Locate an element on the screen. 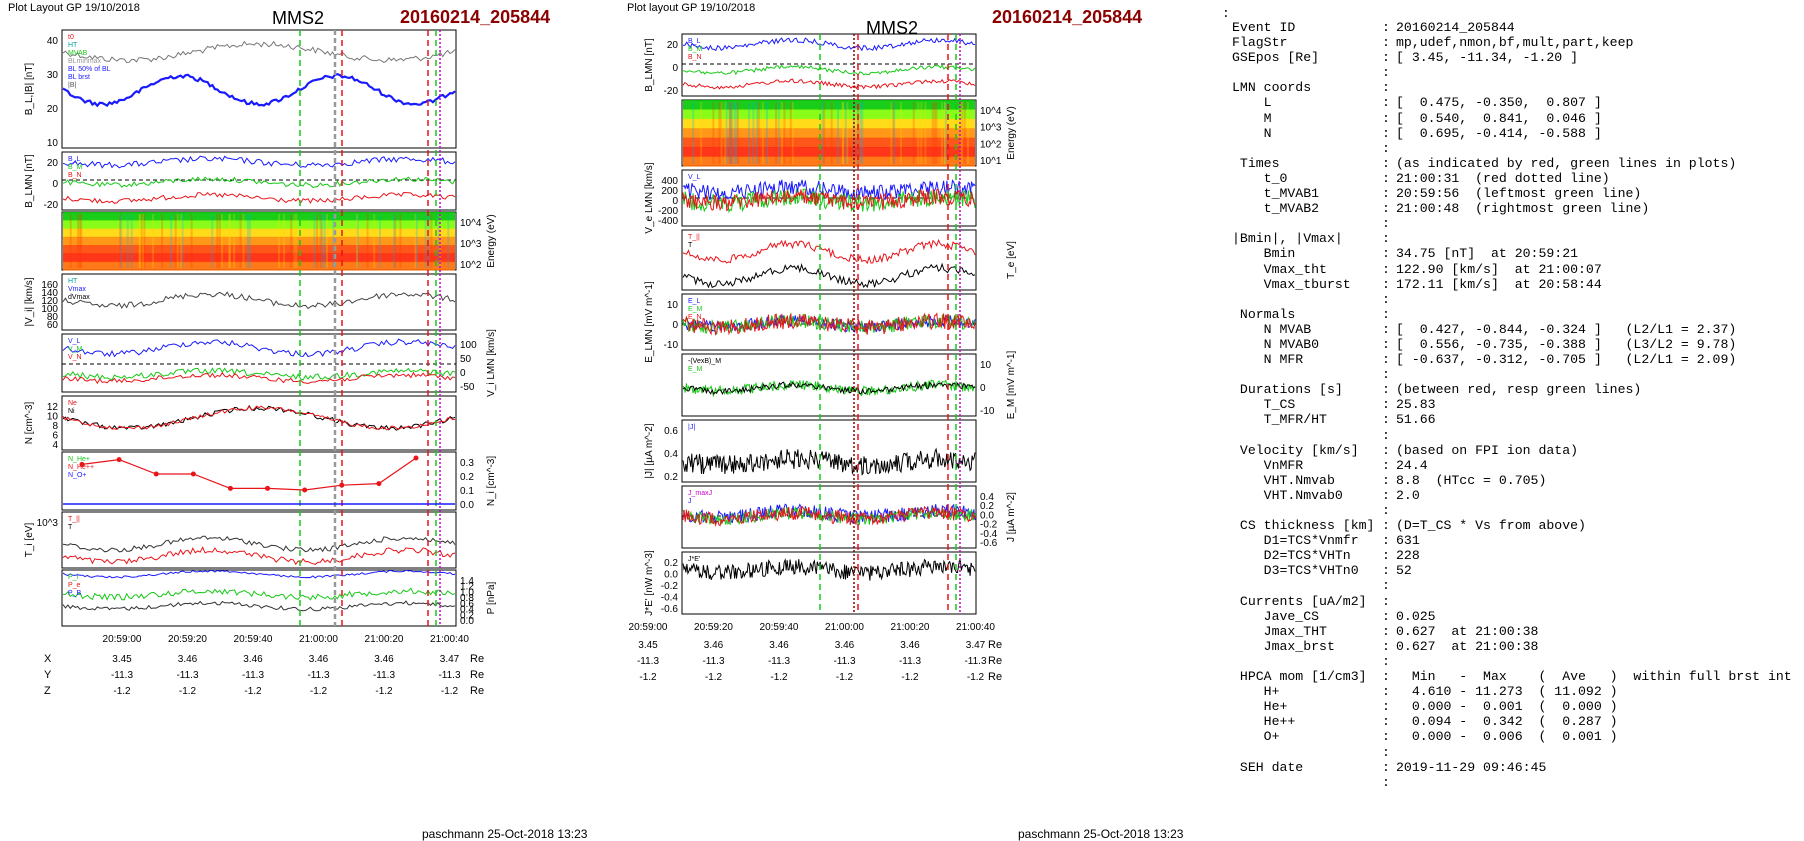  summary-line: Vmax_tburst:172.11 [km/s] at 20:58:44 is located at coordinates (1512, 284).